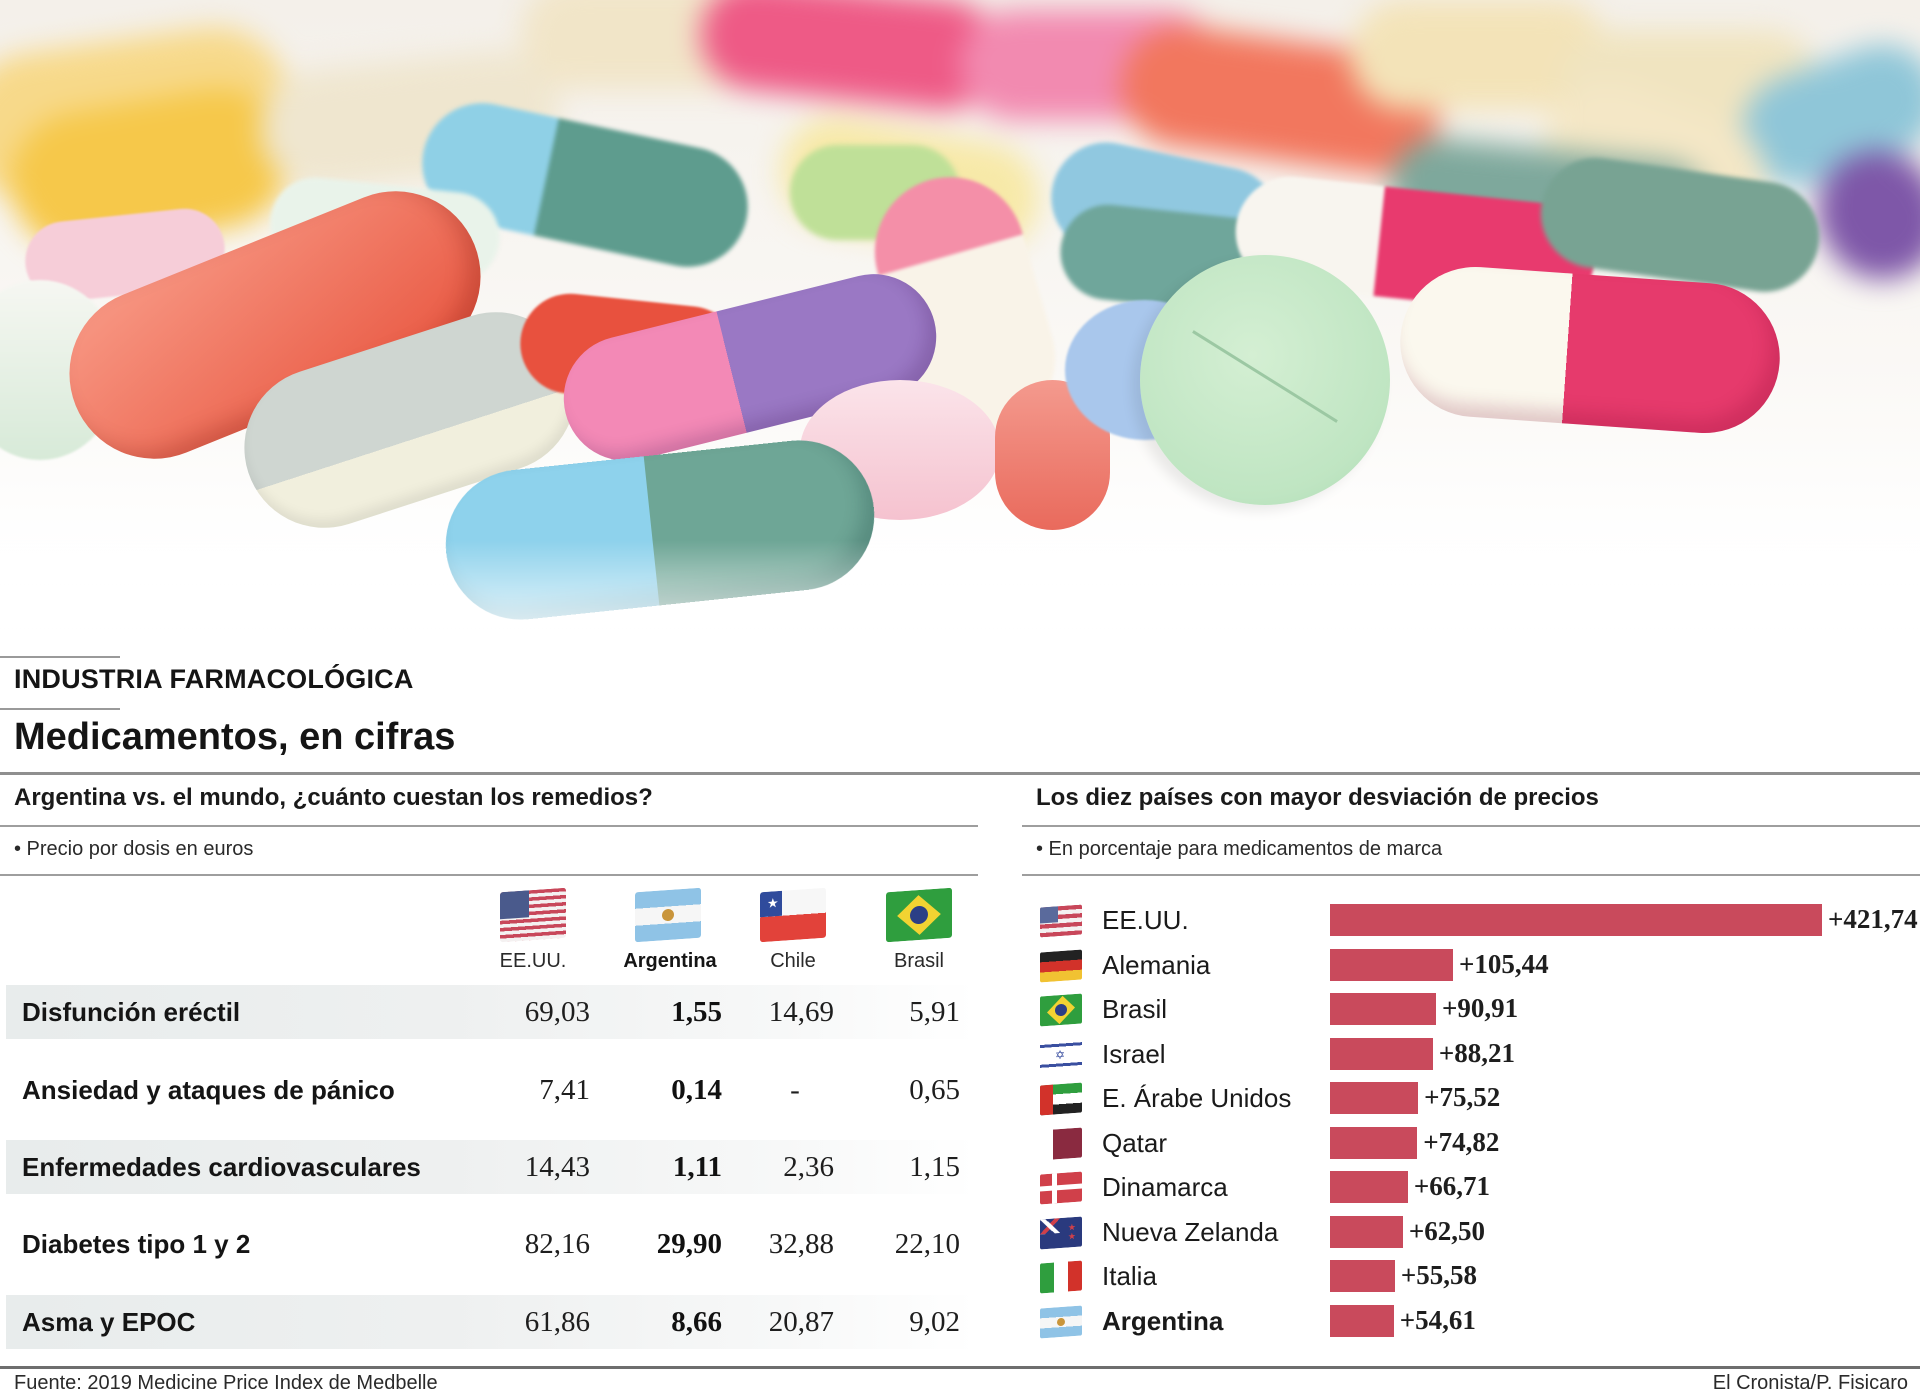 This screenshot has height=1399, width=1920. What do you see at coordinates (60, 709) in the screenshot?
I see `kicker-bottom-rule` at bounding box center [60, 709].